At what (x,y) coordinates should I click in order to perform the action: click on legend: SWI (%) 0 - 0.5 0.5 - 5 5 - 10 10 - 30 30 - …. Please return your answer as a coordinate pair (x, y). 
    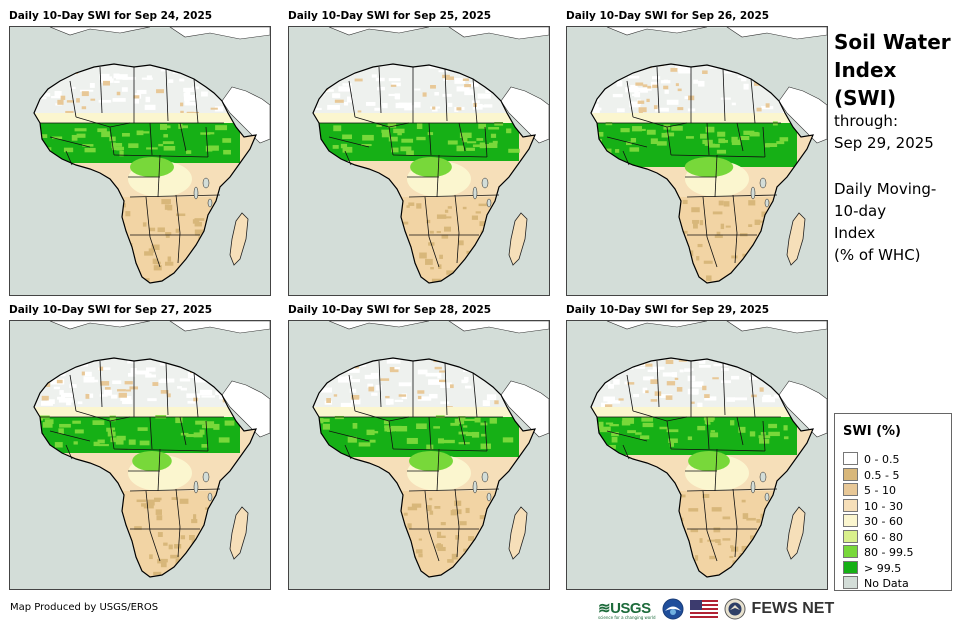
    Looking at the image, I should click on (893, 502).